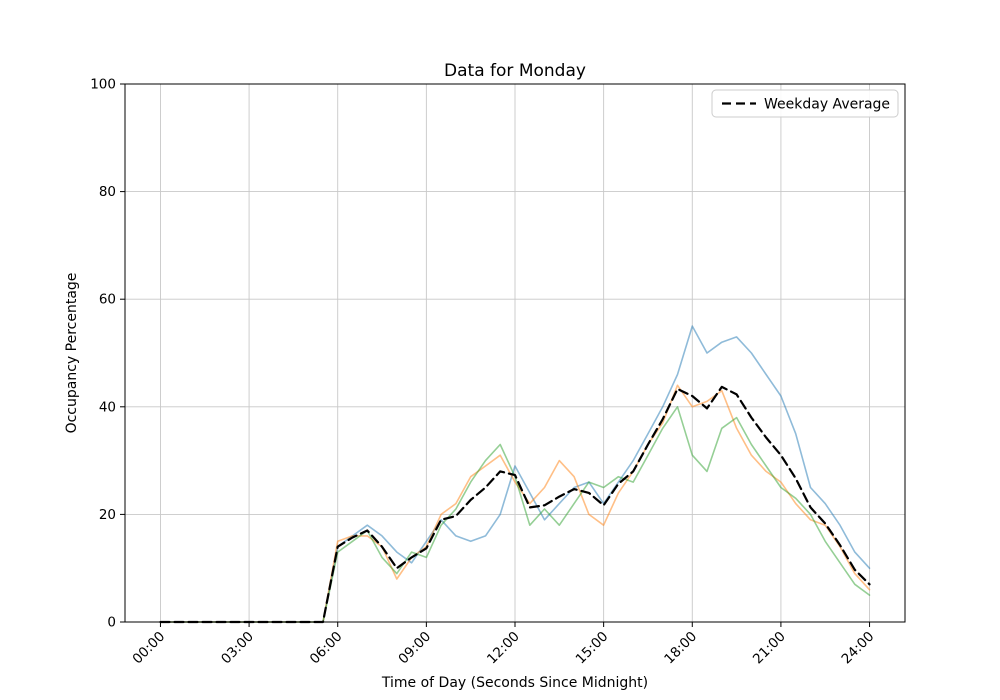 The height and width of the screenshot is (700, 1000). Describe the element at coordinates (827, 105) in the screenshot. I see `legend-label: Weekday Average` at that location.